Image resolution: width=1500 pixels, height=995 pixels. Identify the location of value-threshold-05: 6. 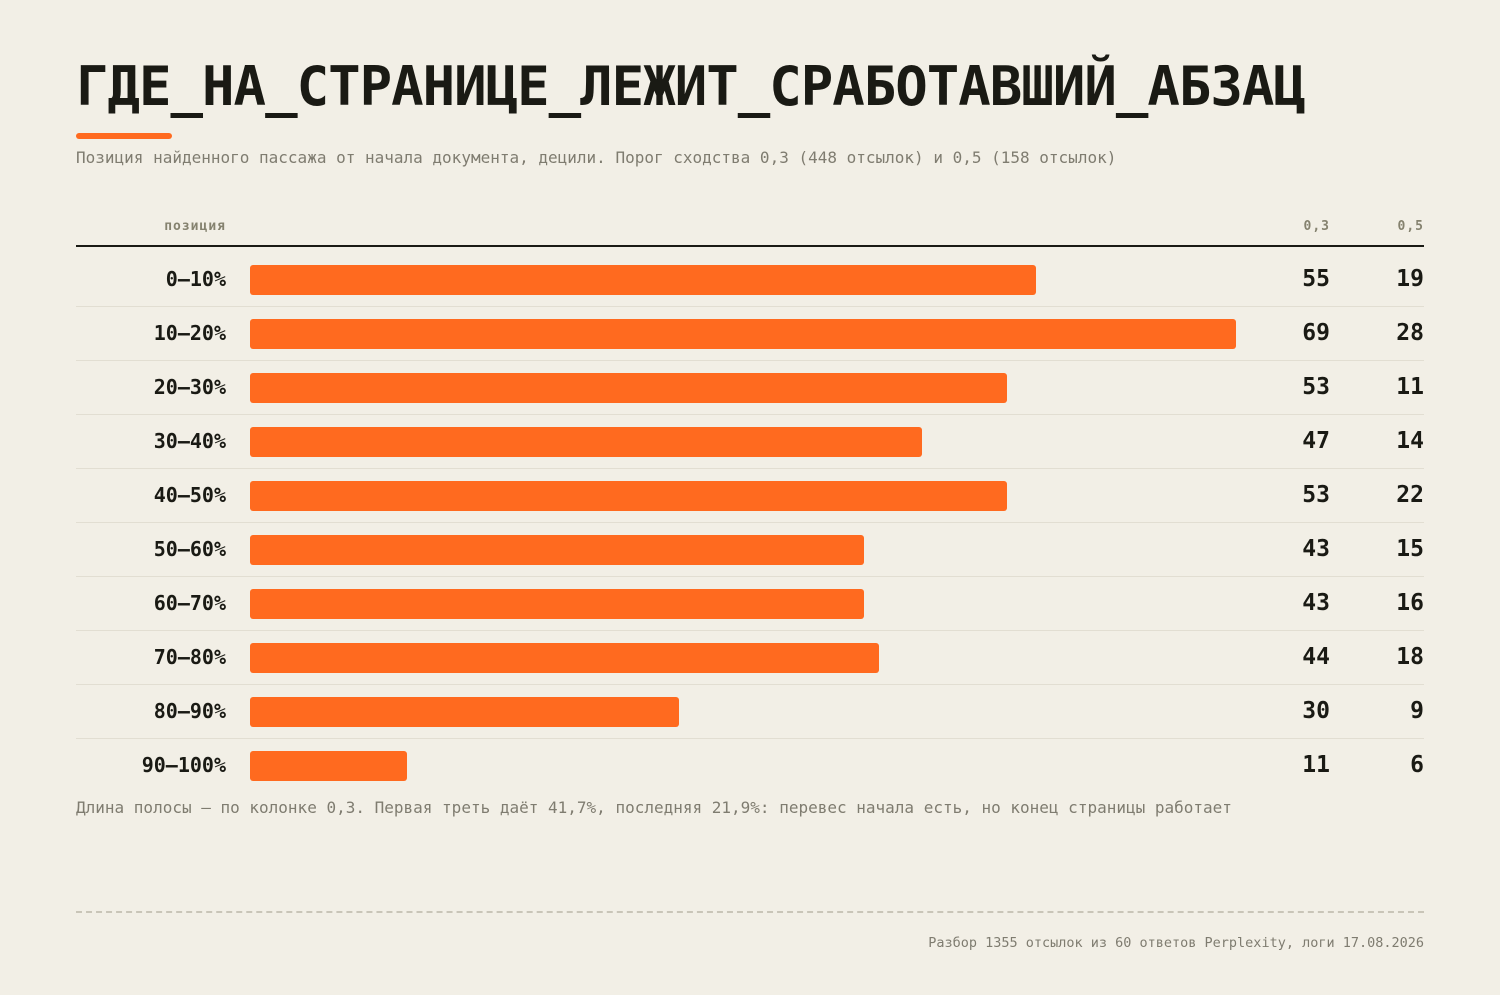
(1417, 765).